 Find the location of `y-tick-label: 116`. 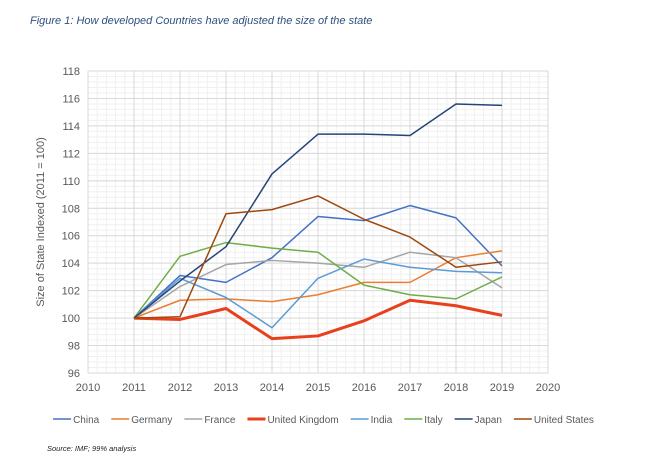

y-tick-label: 116 is located at coordinates (71, 99).